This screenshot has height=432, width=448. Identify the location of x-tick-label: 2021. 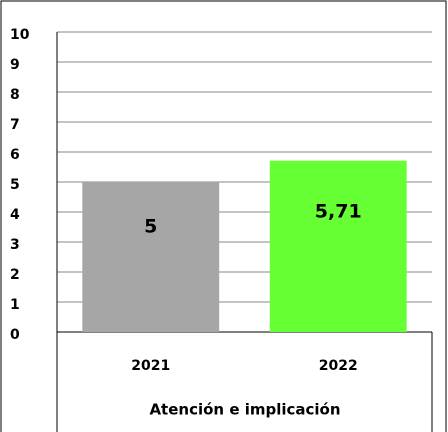
(150, 366).